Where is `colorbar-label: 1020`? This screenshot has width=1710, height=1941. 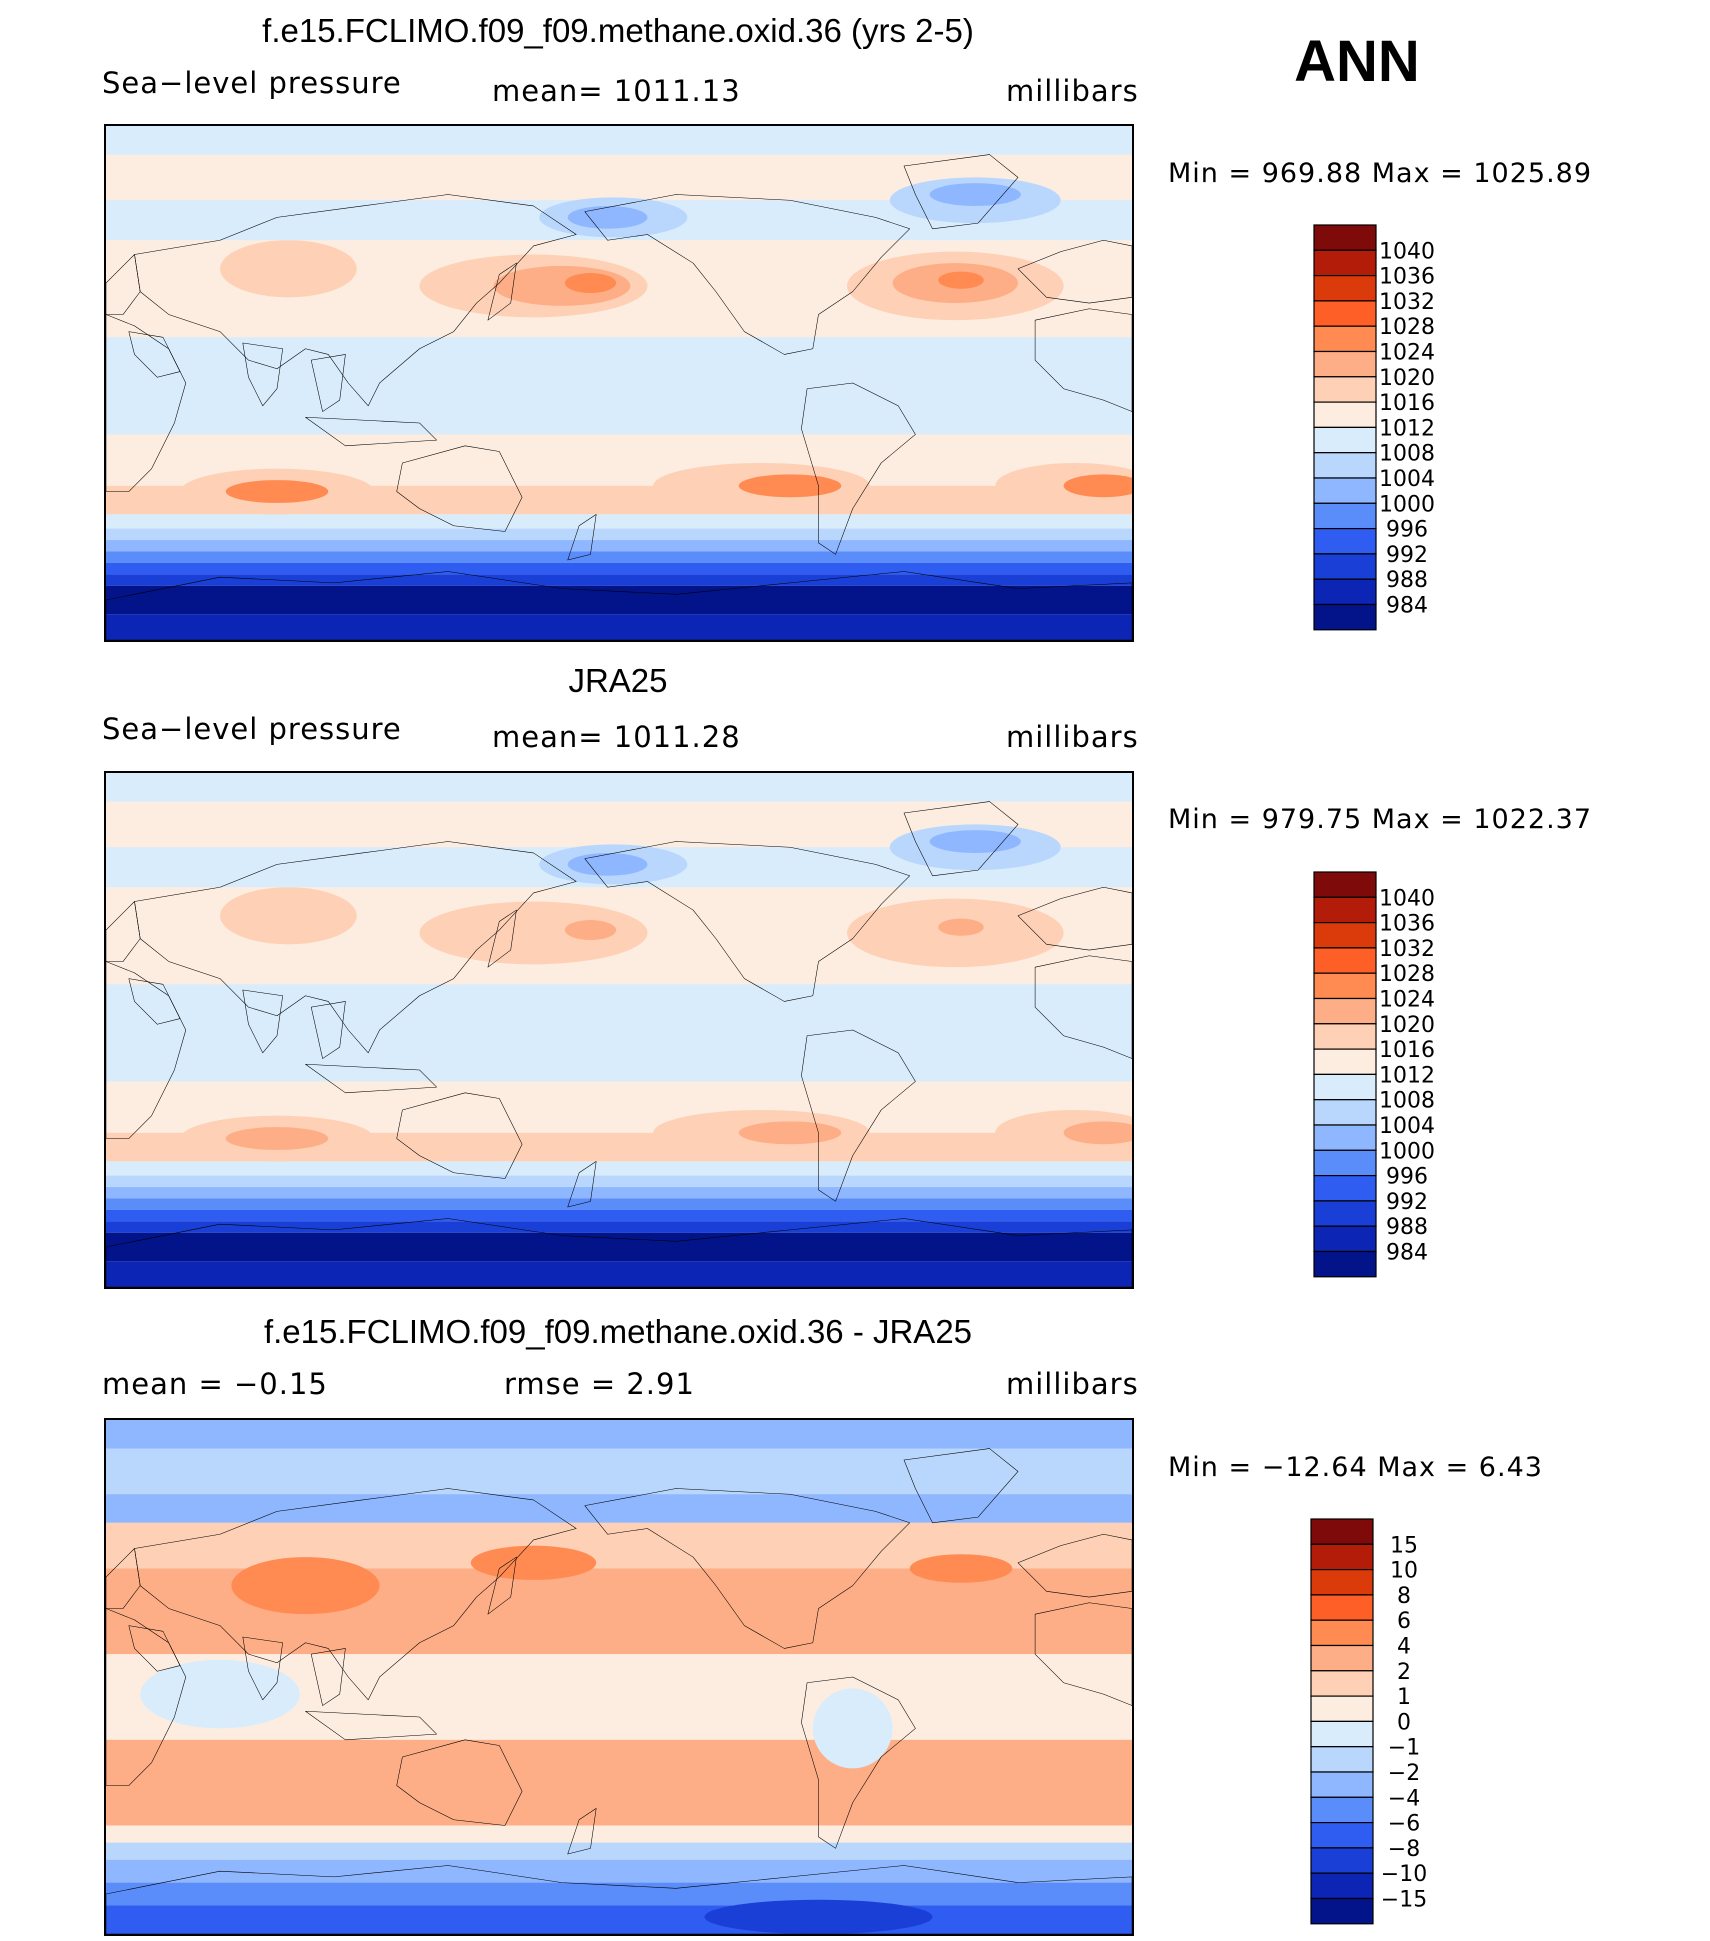 colorbar-label: 1020 is located at coordinates (1407, 1025).